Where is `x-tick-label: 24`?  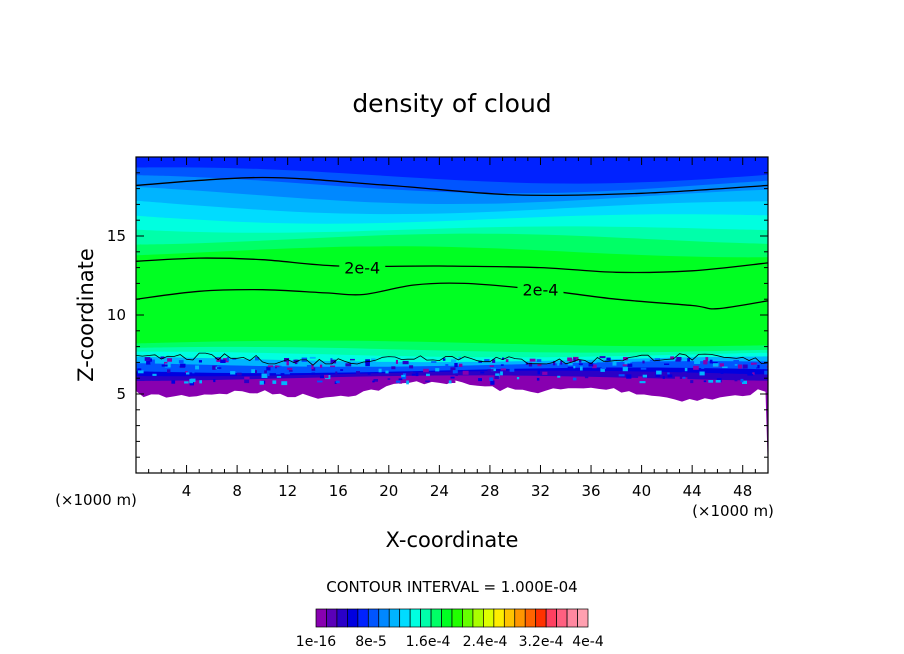 x-tick-label: 24 is located at coordinates (439, 491).